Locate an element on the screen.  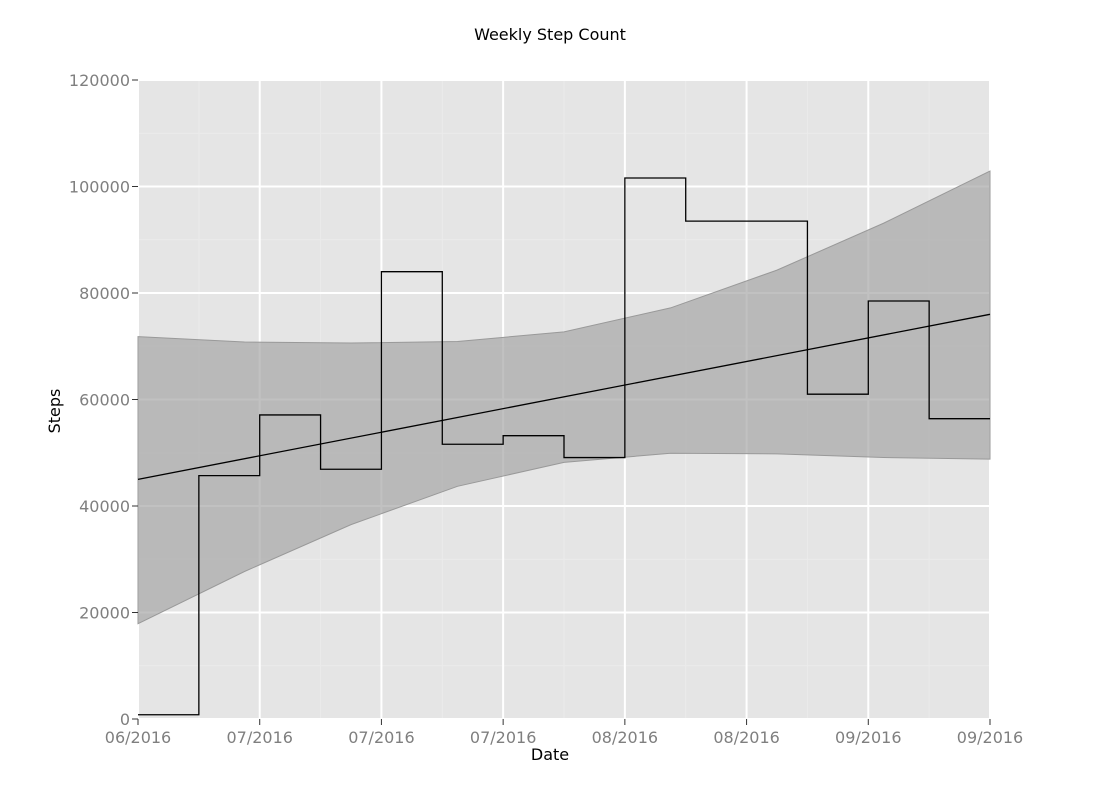
y-tick-label: 0 is located at coordinates (125, 719).